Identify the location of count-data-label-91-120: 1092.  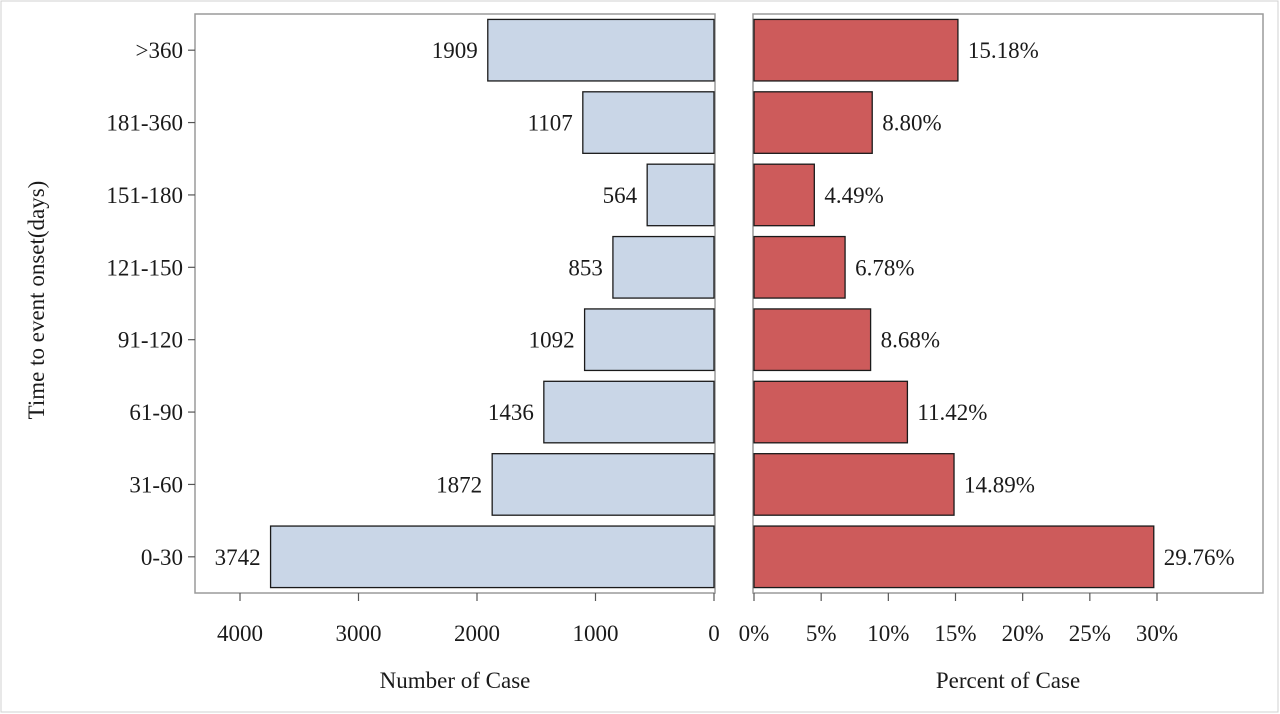
(552, 340).